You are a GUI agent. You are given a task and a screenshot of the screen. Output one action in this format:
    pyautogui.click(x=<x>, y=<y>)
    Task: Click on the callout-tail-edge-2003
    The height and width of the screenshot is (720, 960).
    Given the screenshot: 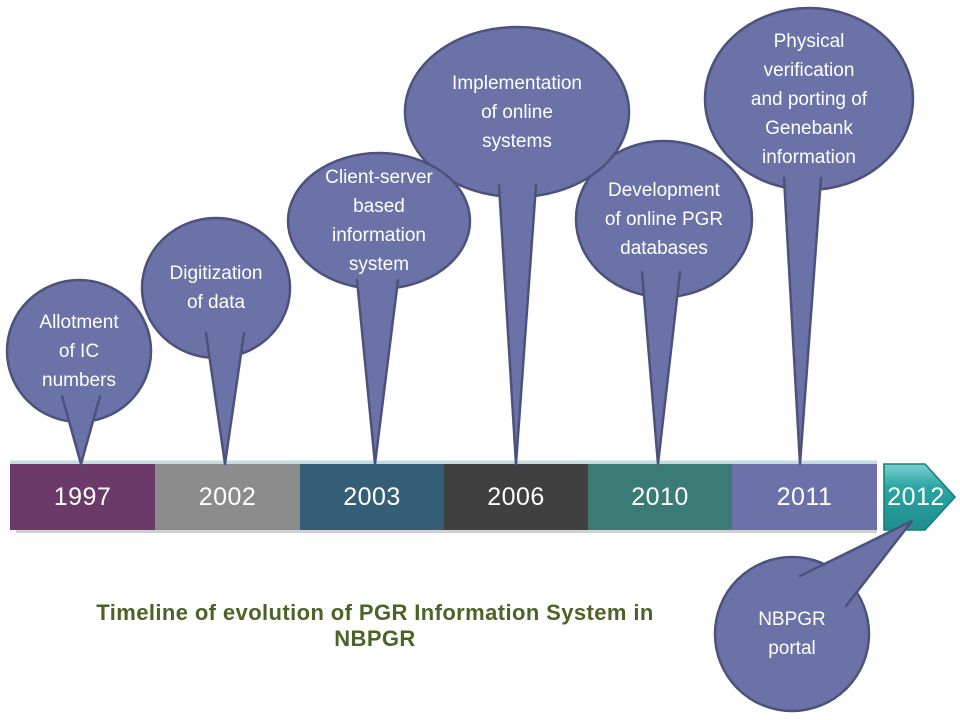 What is the action you would take?
    pyautogui.click(x=377, y=372)
    